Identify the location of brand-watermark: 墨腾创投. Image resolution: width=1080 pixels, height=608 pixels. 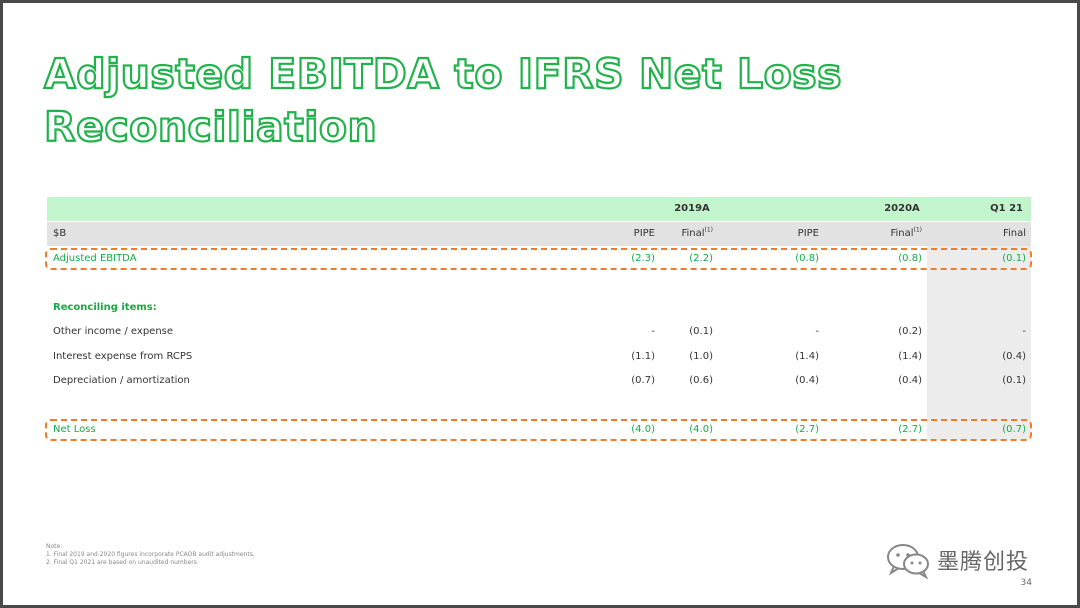
(957, 560).